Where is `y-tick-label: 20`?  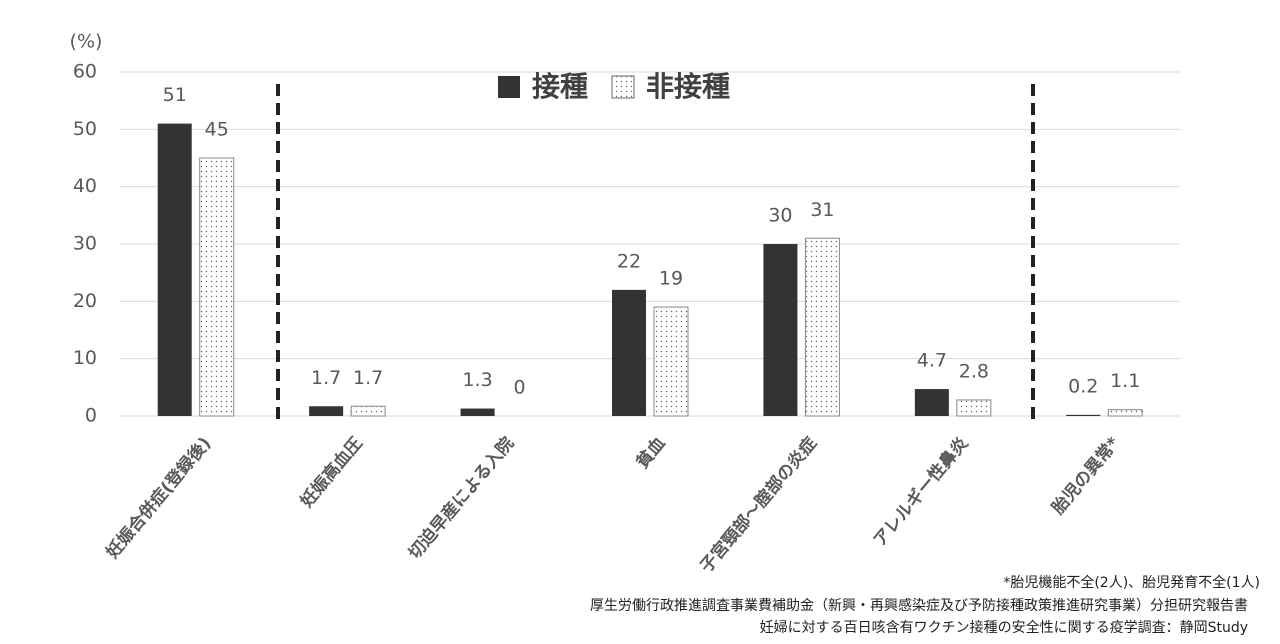
y-tick-label: 20 is located at coordinates (85, 301).